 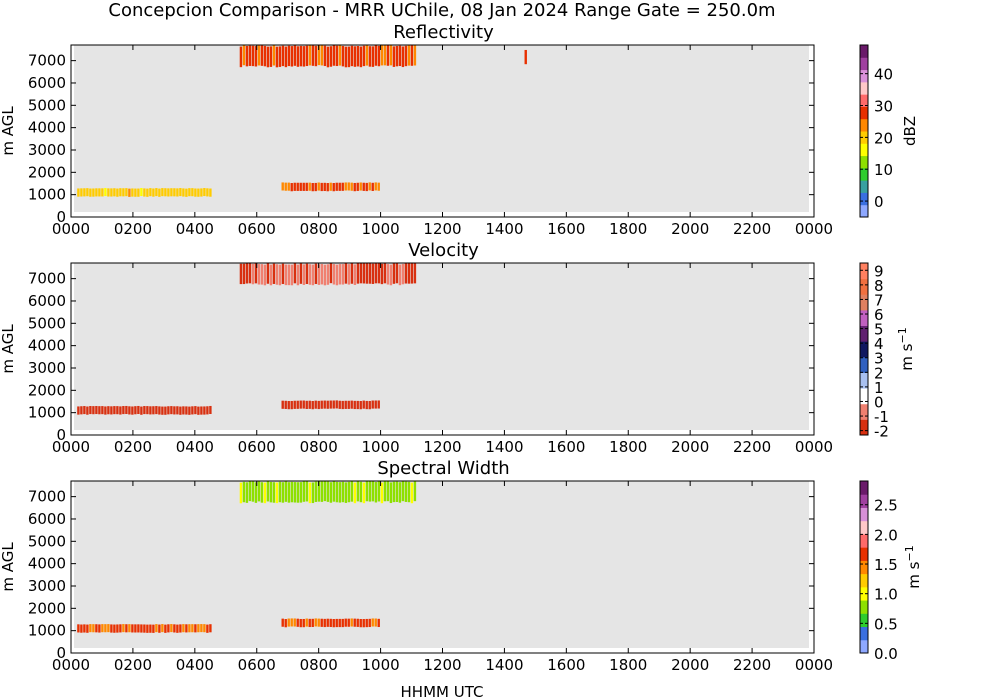 I want to click on colorbar-frame, so click(x=864, y=349).